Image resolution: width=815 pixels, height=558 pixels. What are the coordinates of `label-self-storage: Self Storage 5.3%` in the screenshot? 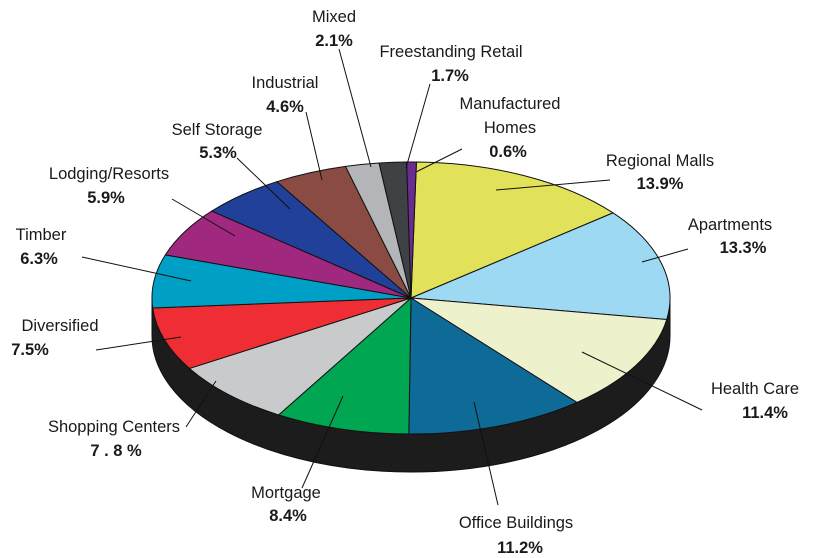 It's located at (217, 141).